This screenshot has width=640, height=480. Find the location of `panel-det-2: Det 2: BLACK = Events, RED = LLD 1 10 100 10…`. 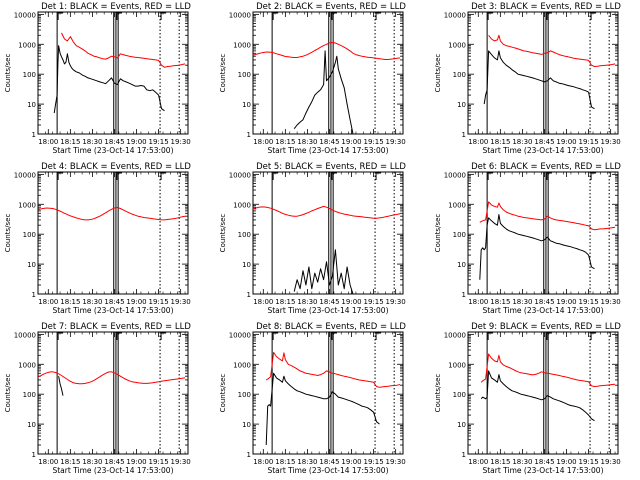

panel-det-2: Det 2: BLACK = Events, RED = LLD 1 10 100 10… is located at coordinates (312, 78).